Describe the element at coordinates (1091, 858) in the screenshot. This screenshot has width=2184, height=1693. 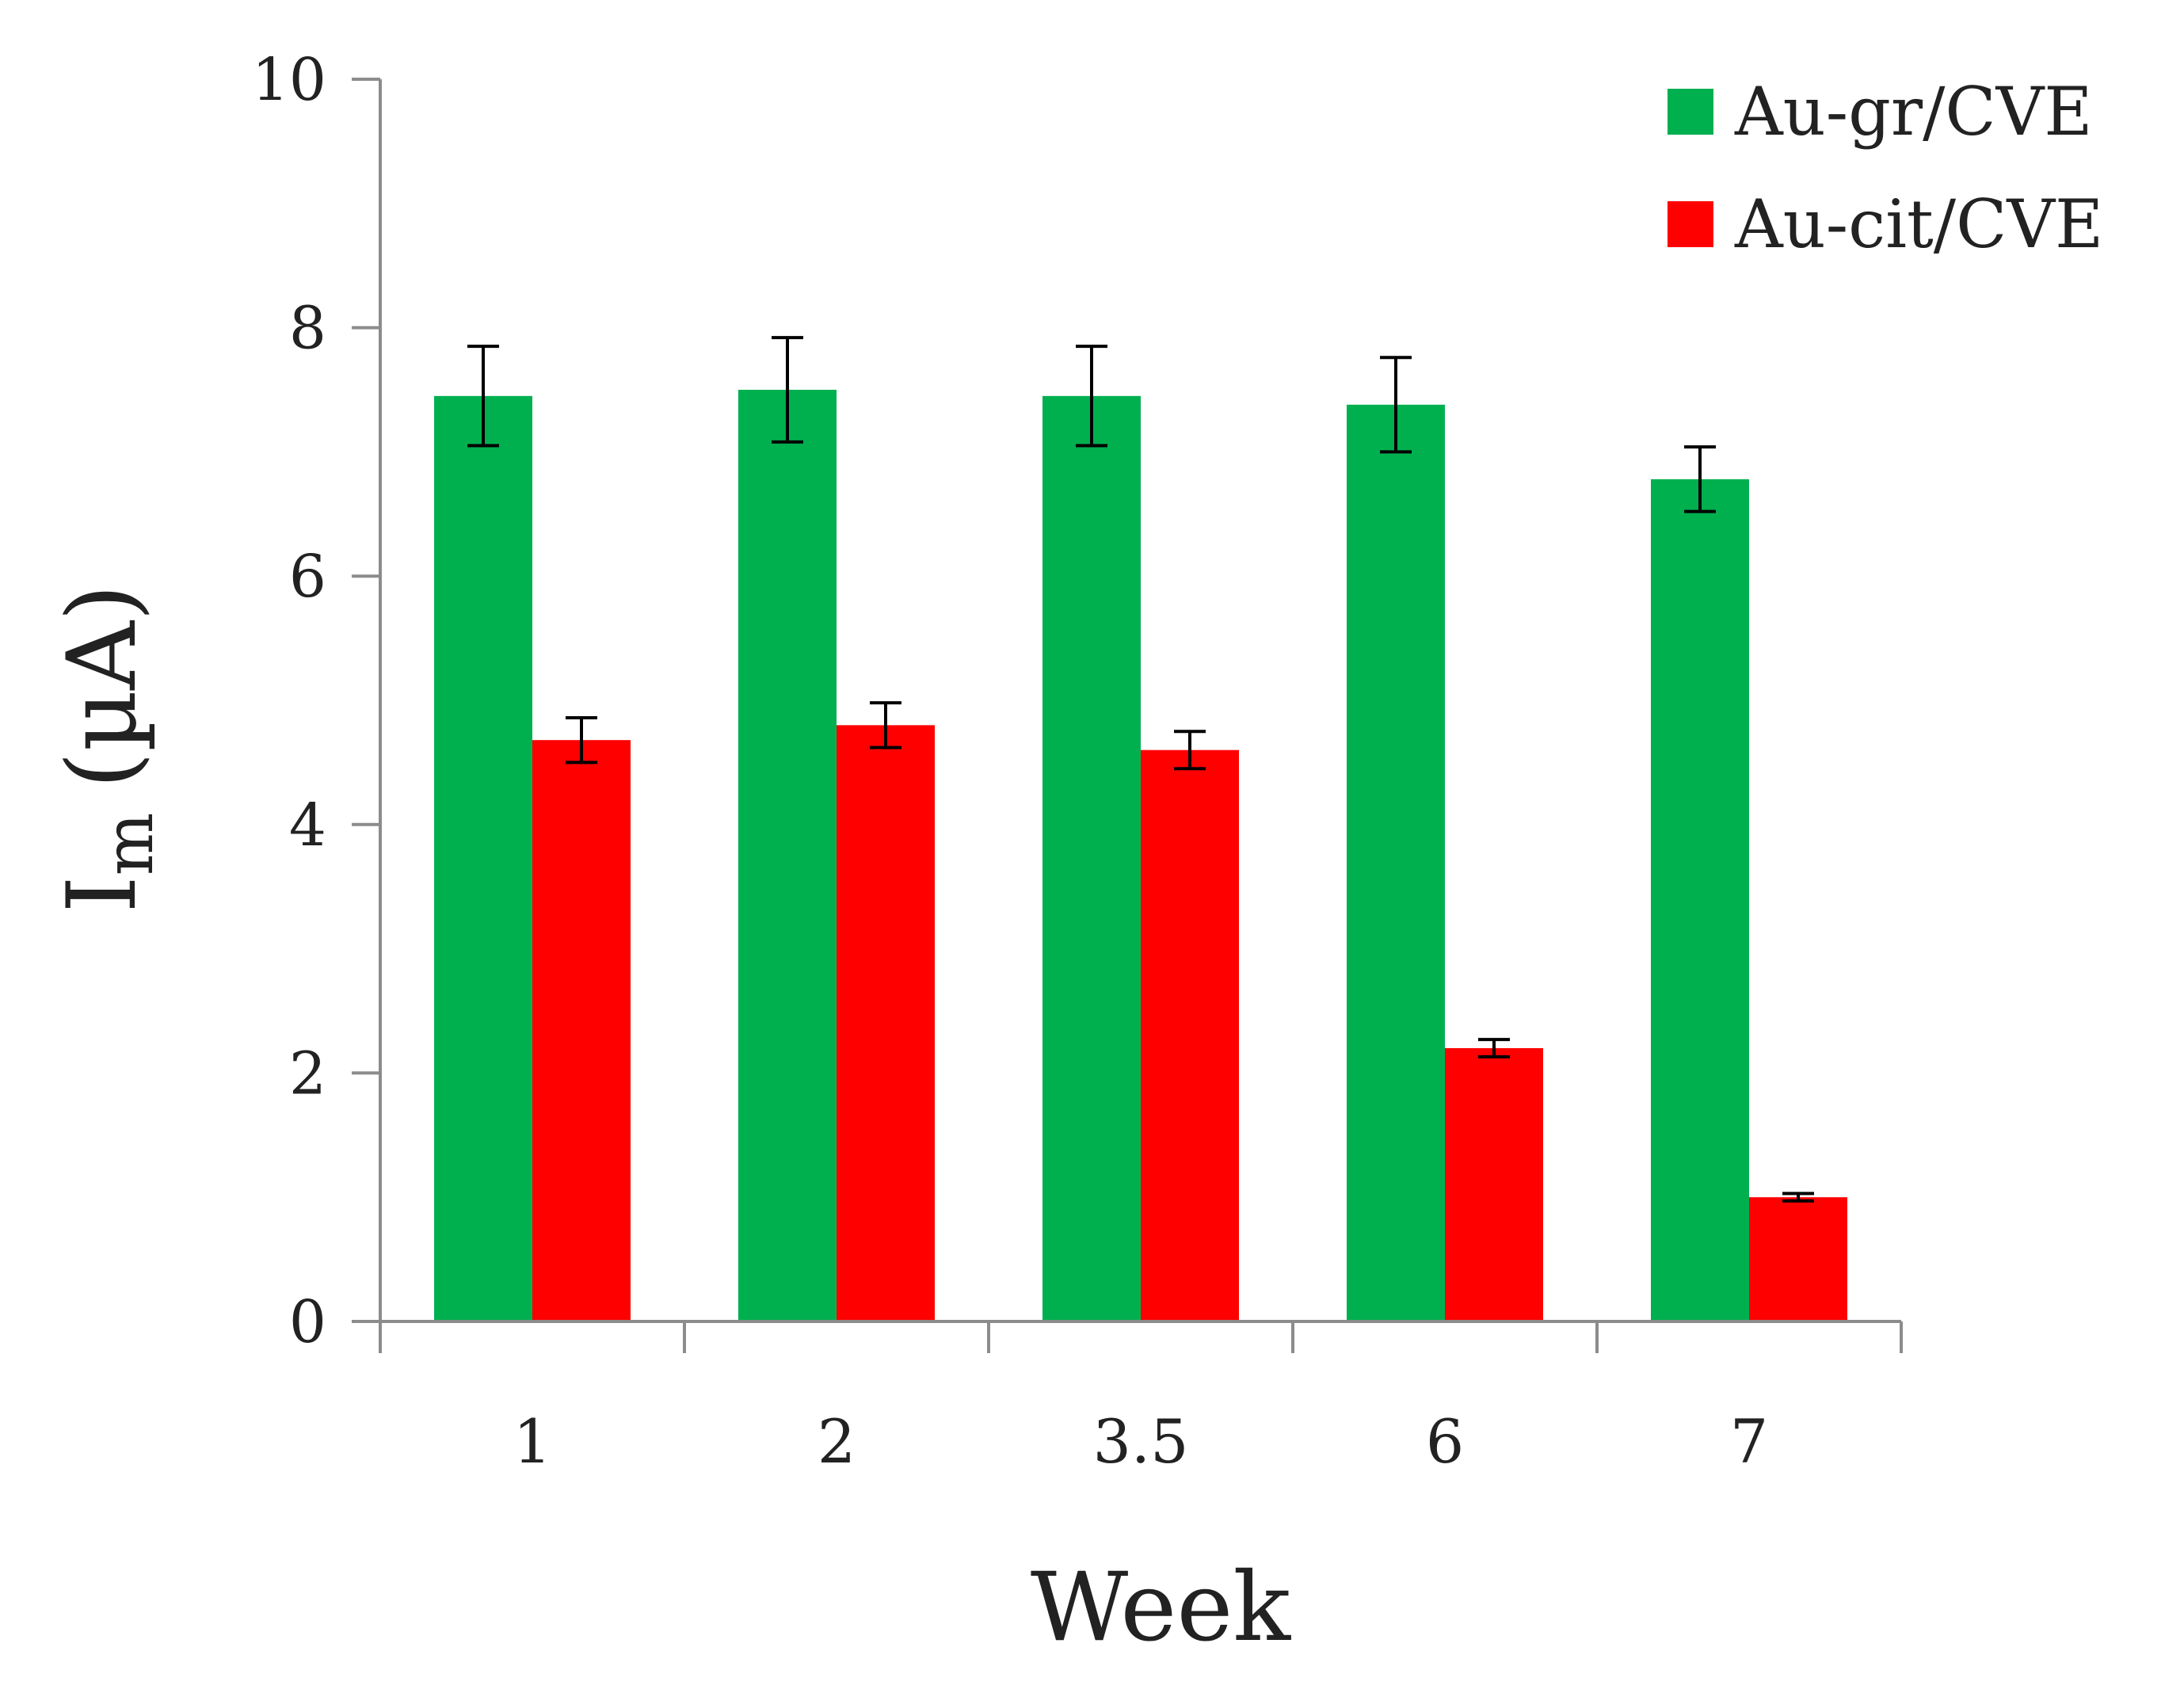
I see `bar-au-gr-week-3.5` at that location.